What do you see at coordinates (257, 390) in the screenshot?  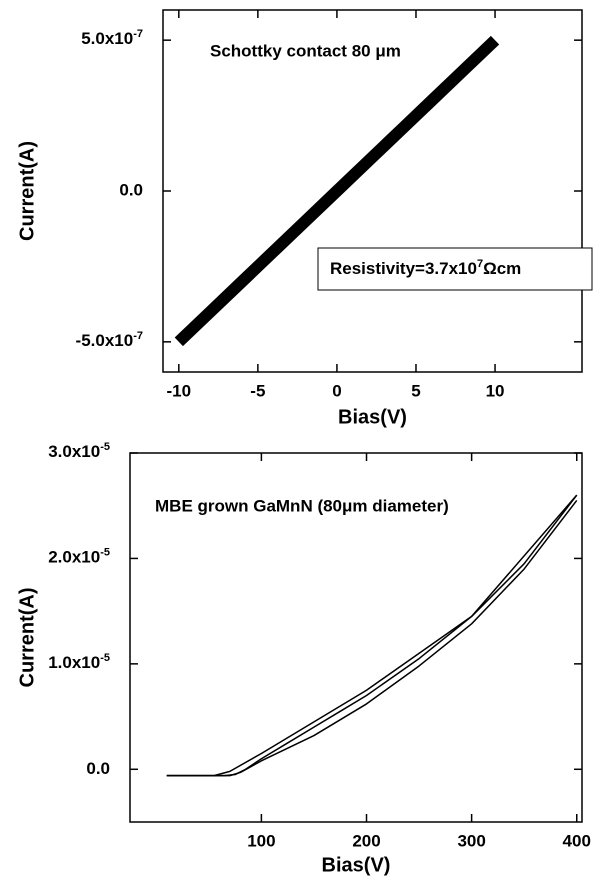 I see `x-tick-label: -5` at bounding box center [257, 390].